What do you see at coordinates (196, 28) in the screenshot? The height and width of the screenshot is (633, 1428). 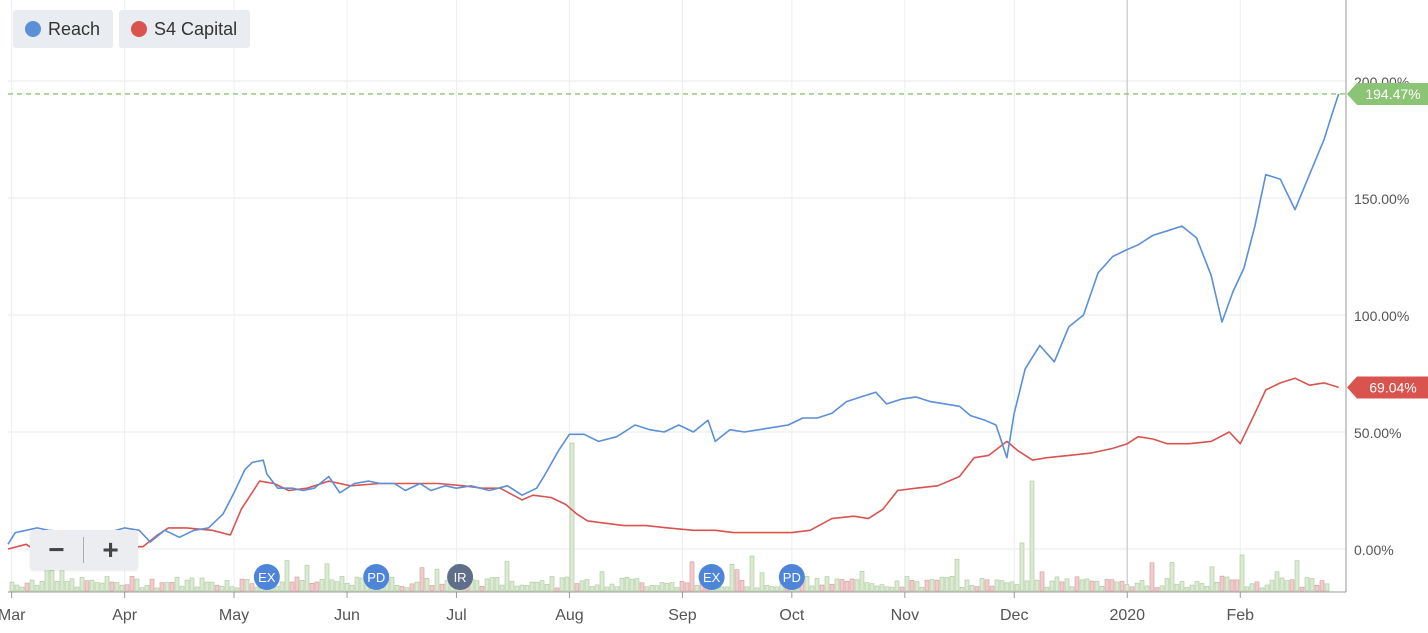 I see `legend-label-s4-capital: S4 Capital` at bounding box center [196, 28].